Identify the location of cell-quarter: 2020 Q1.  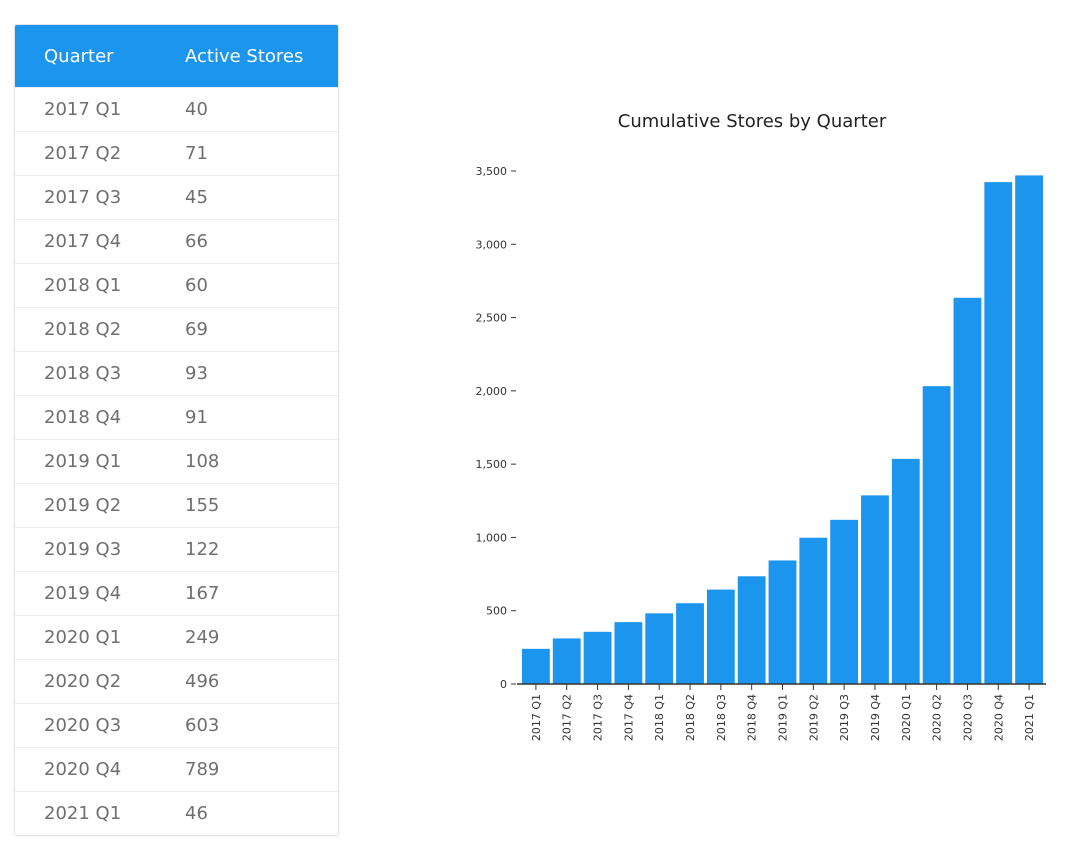
(83, 637).